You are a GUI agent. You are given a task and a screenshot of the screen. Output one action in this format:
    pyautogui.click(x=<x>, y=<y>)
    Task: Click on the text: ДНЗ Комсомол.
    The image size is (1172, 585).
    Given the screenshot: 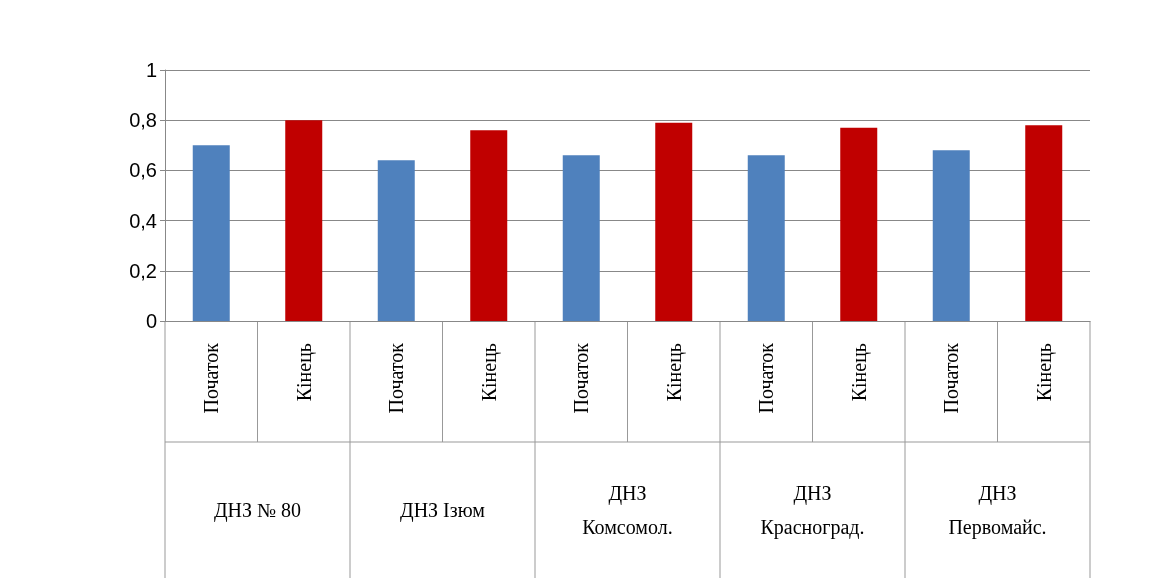 What is the action you would take?
    pyautogui.click(x=627, y=510)
    